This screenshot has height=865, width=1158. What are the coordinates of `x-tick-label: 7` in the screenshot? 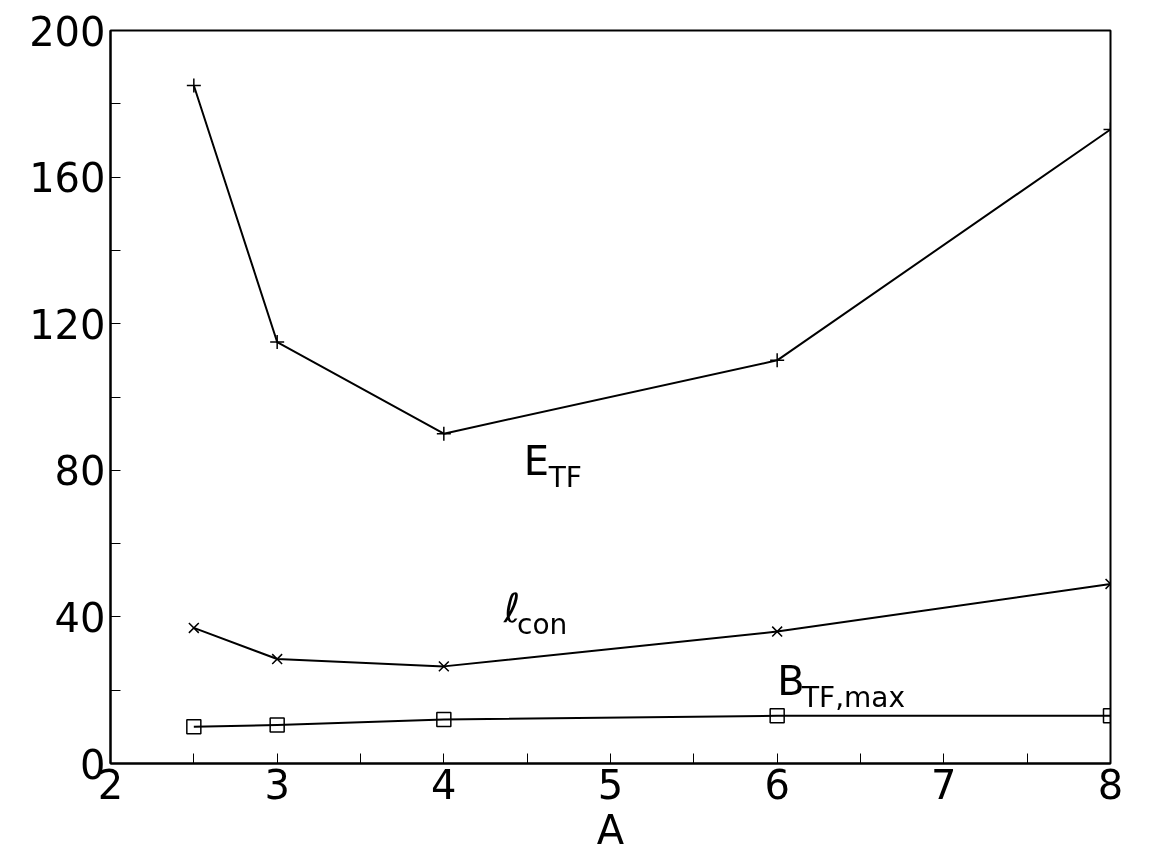 It's located at (944, 784).